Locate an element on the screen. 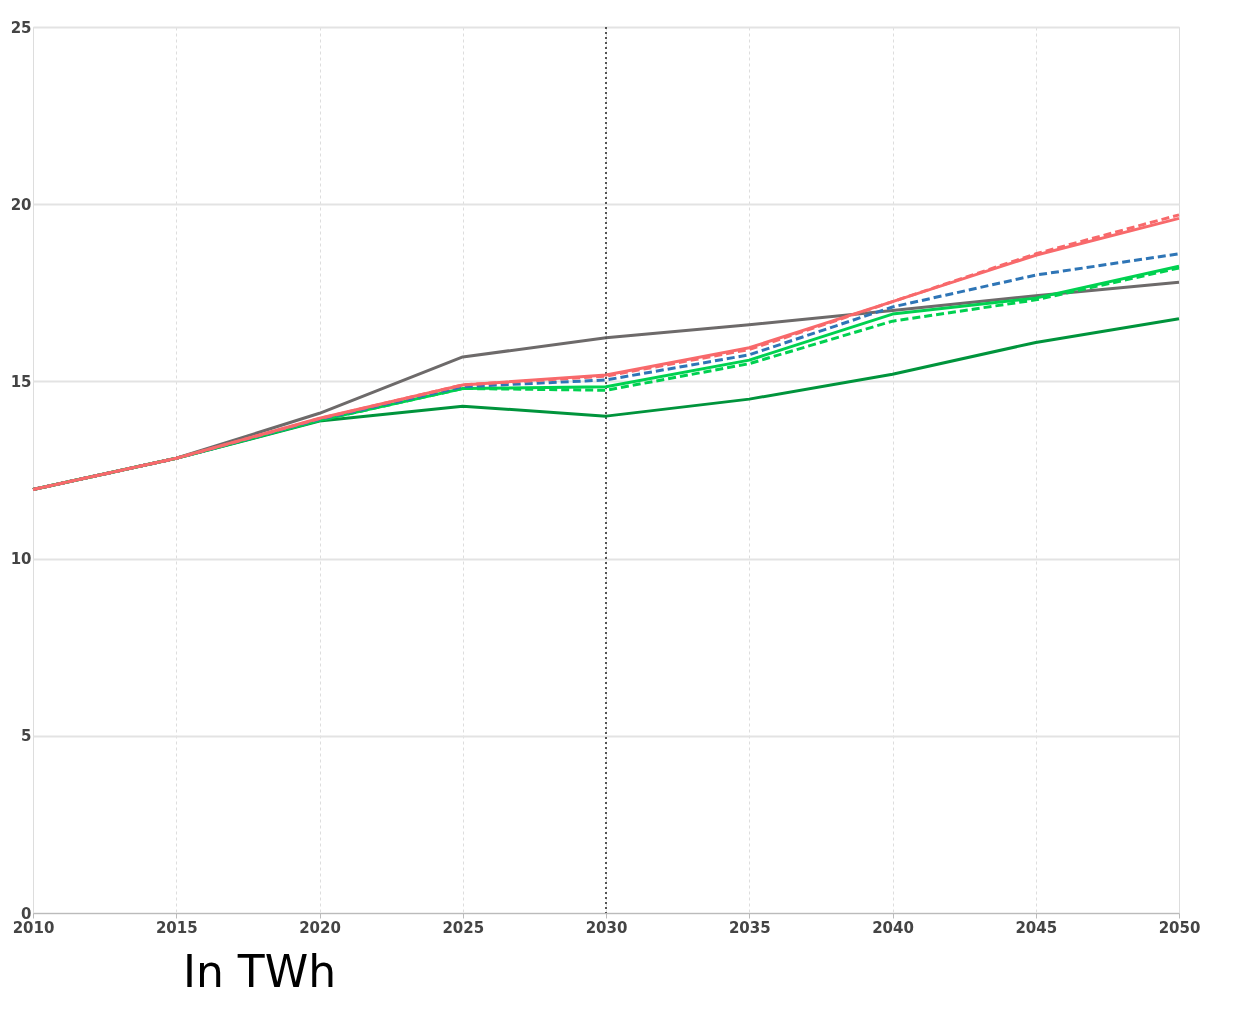 Image resolution: width=1235 pixels, height=1017 pixels. text: In TWh is located at coordinates (260, 971).